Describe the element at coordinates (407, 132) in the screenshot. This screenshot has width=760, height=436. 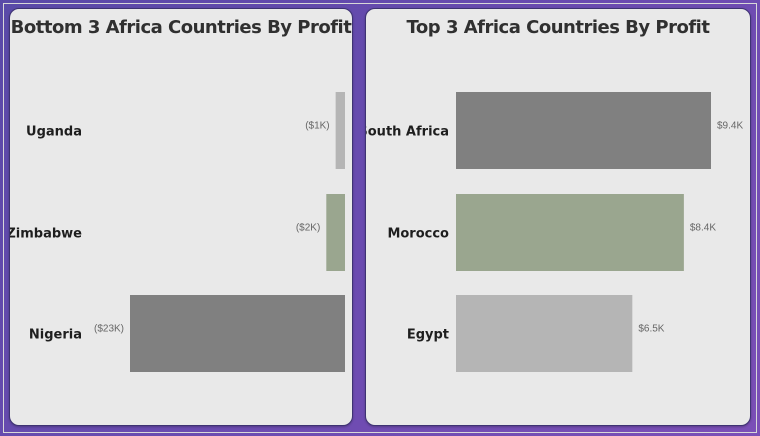
I see `category-label: South Africa` at that location.